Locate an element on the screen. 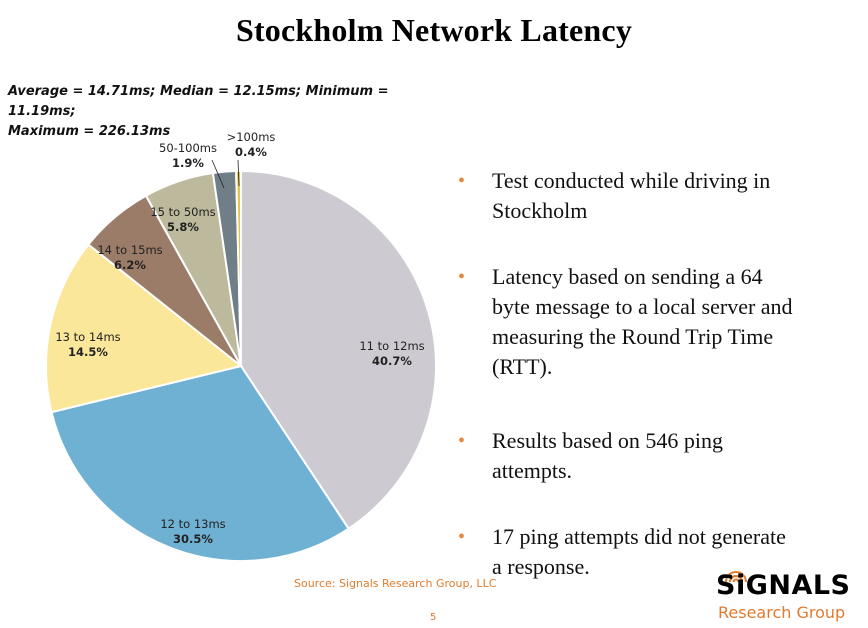  slice-percent-label: 14.5% is located at coordinates (88, 352).